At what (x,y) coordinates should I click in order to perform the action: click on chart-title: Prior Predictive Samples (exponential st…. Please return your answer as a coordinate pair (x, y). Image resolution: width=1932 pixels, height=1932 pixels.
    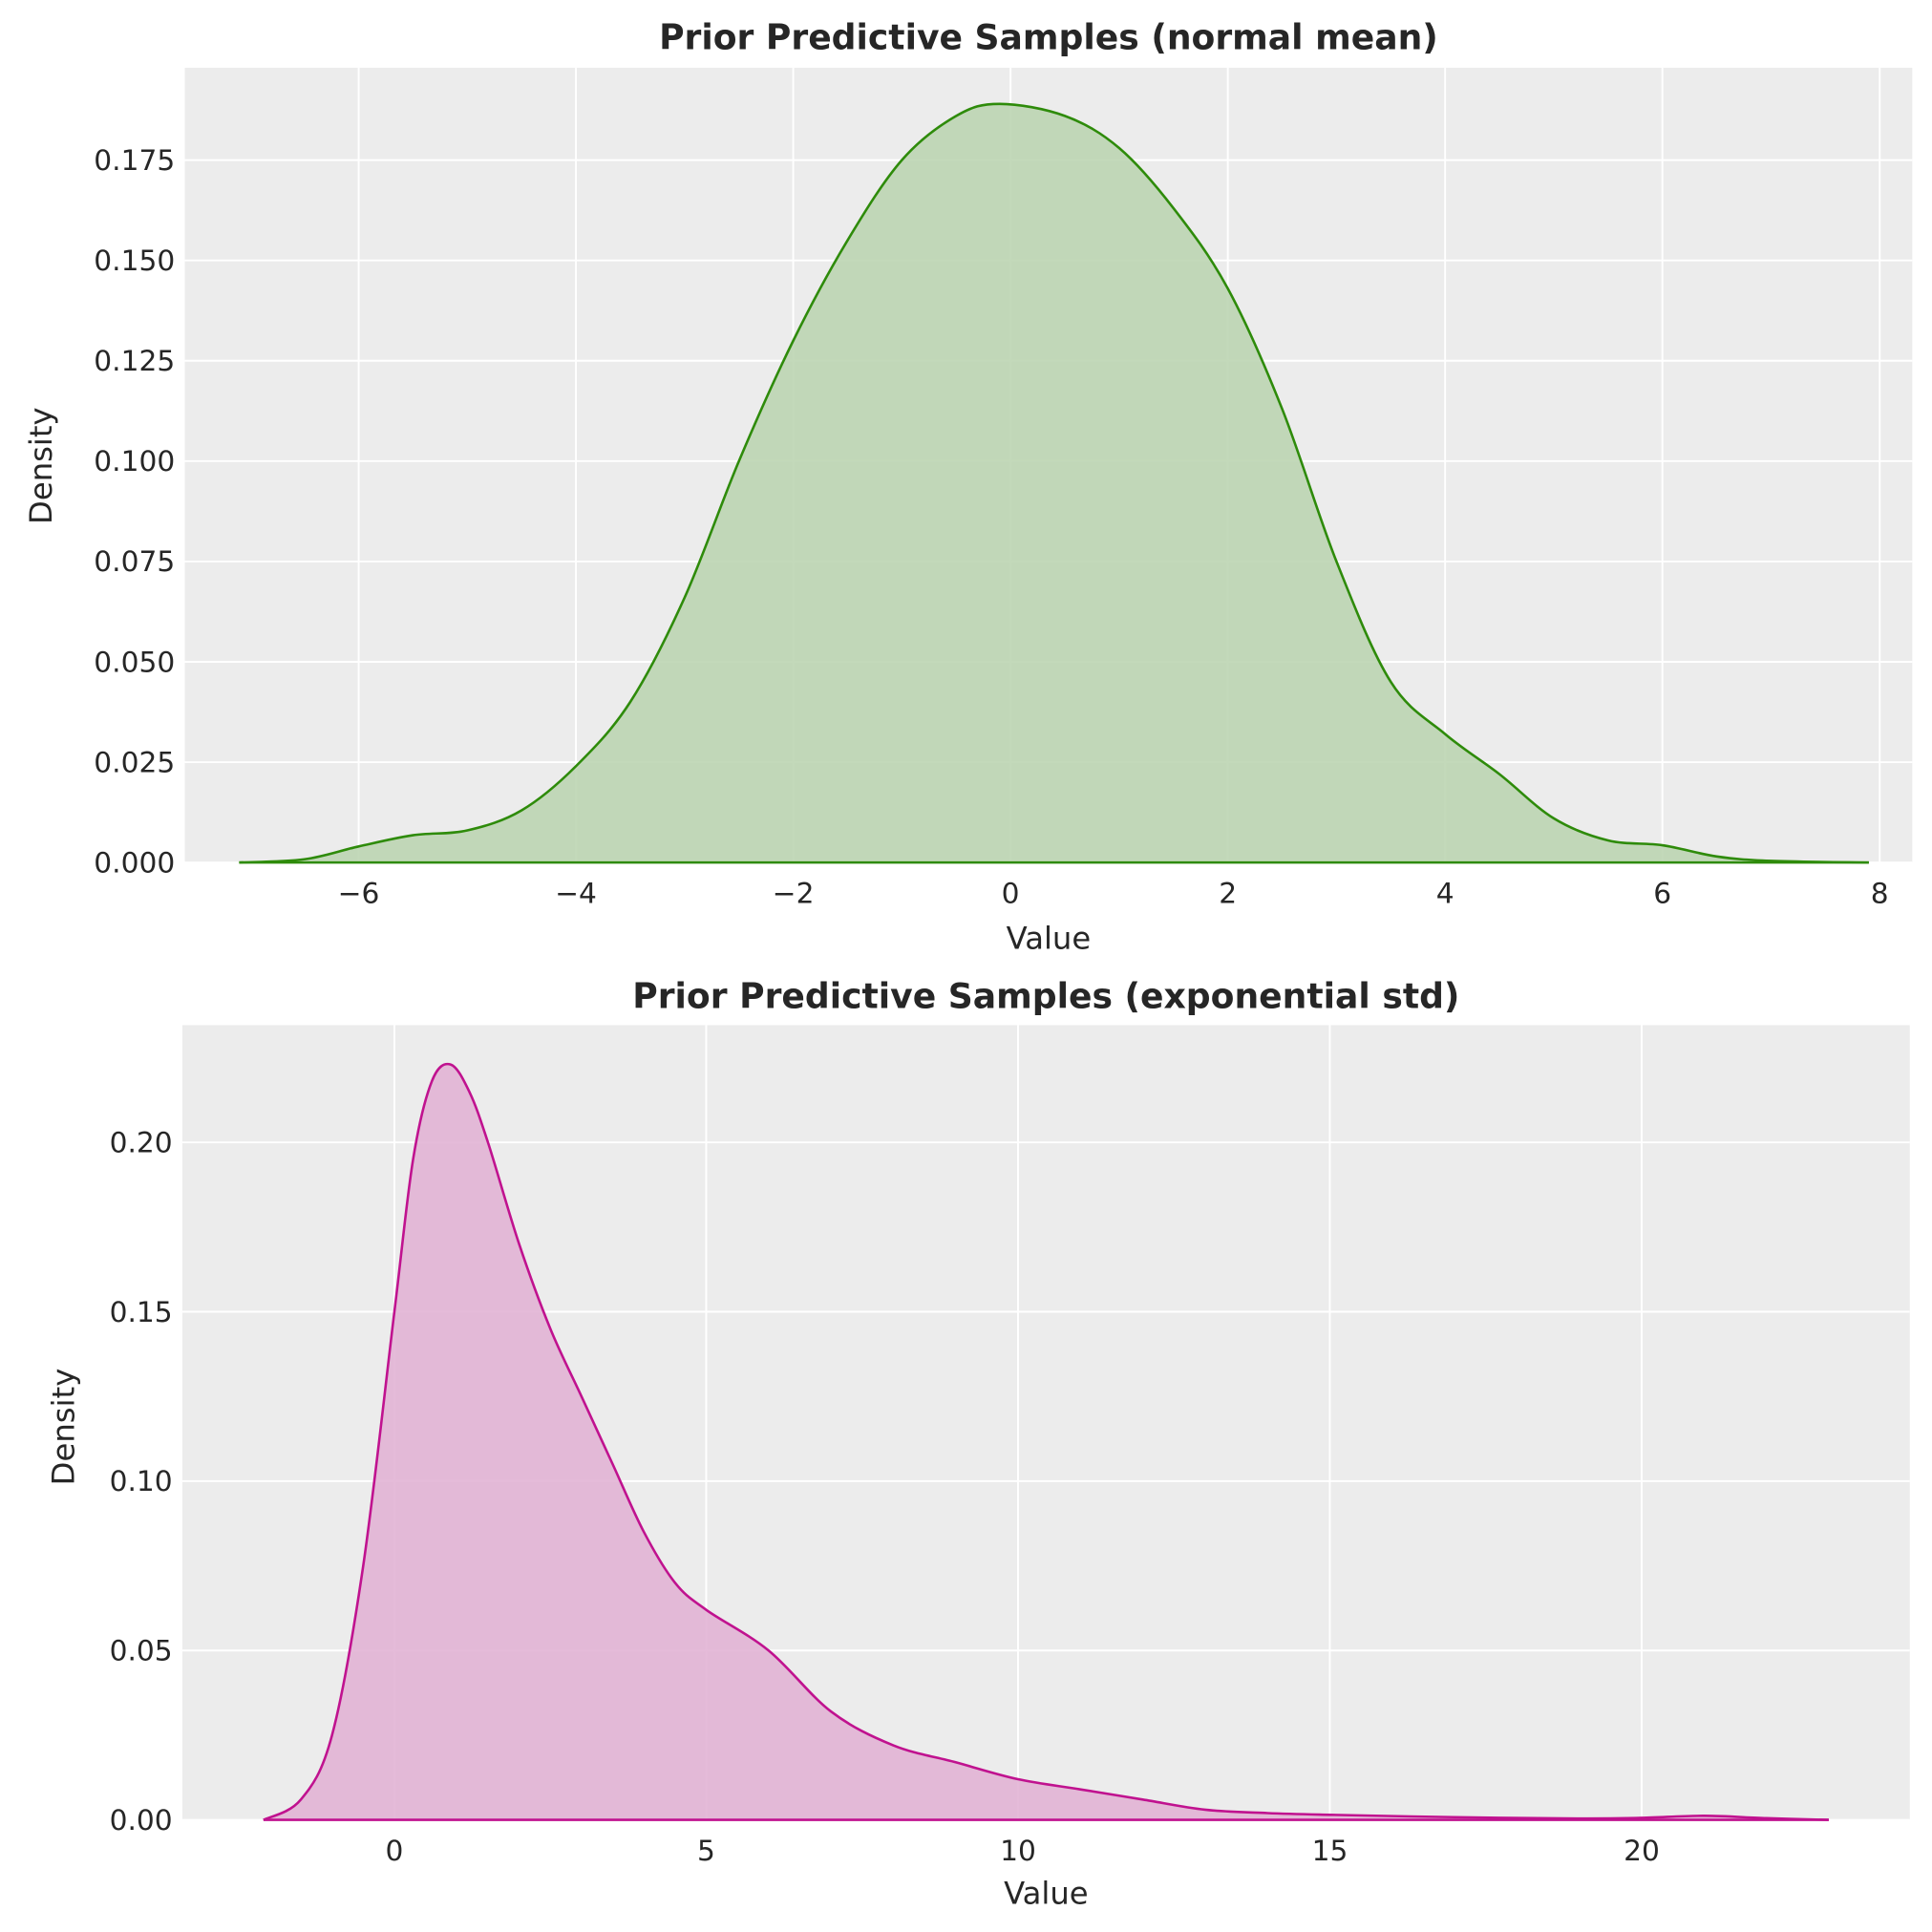
    Looking at the image, I should click on (1045, 995).